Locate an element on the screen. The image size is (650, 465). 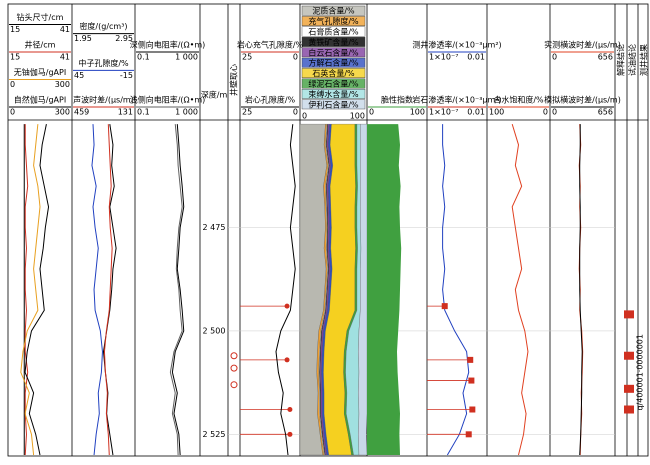
wall-core-label: 井壁取心 is located at coordinates (234, 80).